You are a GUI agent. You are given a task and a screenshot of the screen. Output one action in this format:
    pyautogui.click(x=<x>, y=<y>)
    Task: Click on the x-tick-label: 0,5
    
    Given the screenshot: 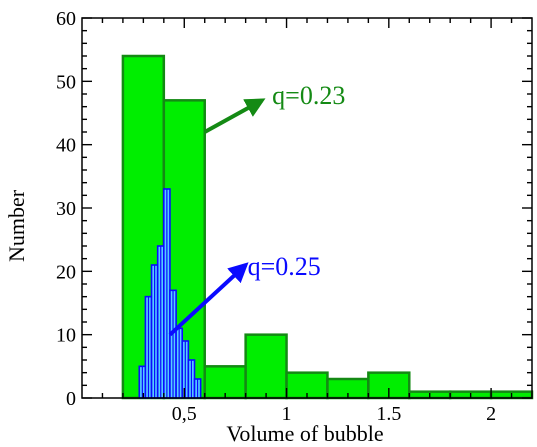 What is the action you would take?
    pyautogui.click(x=184, y=414)
    